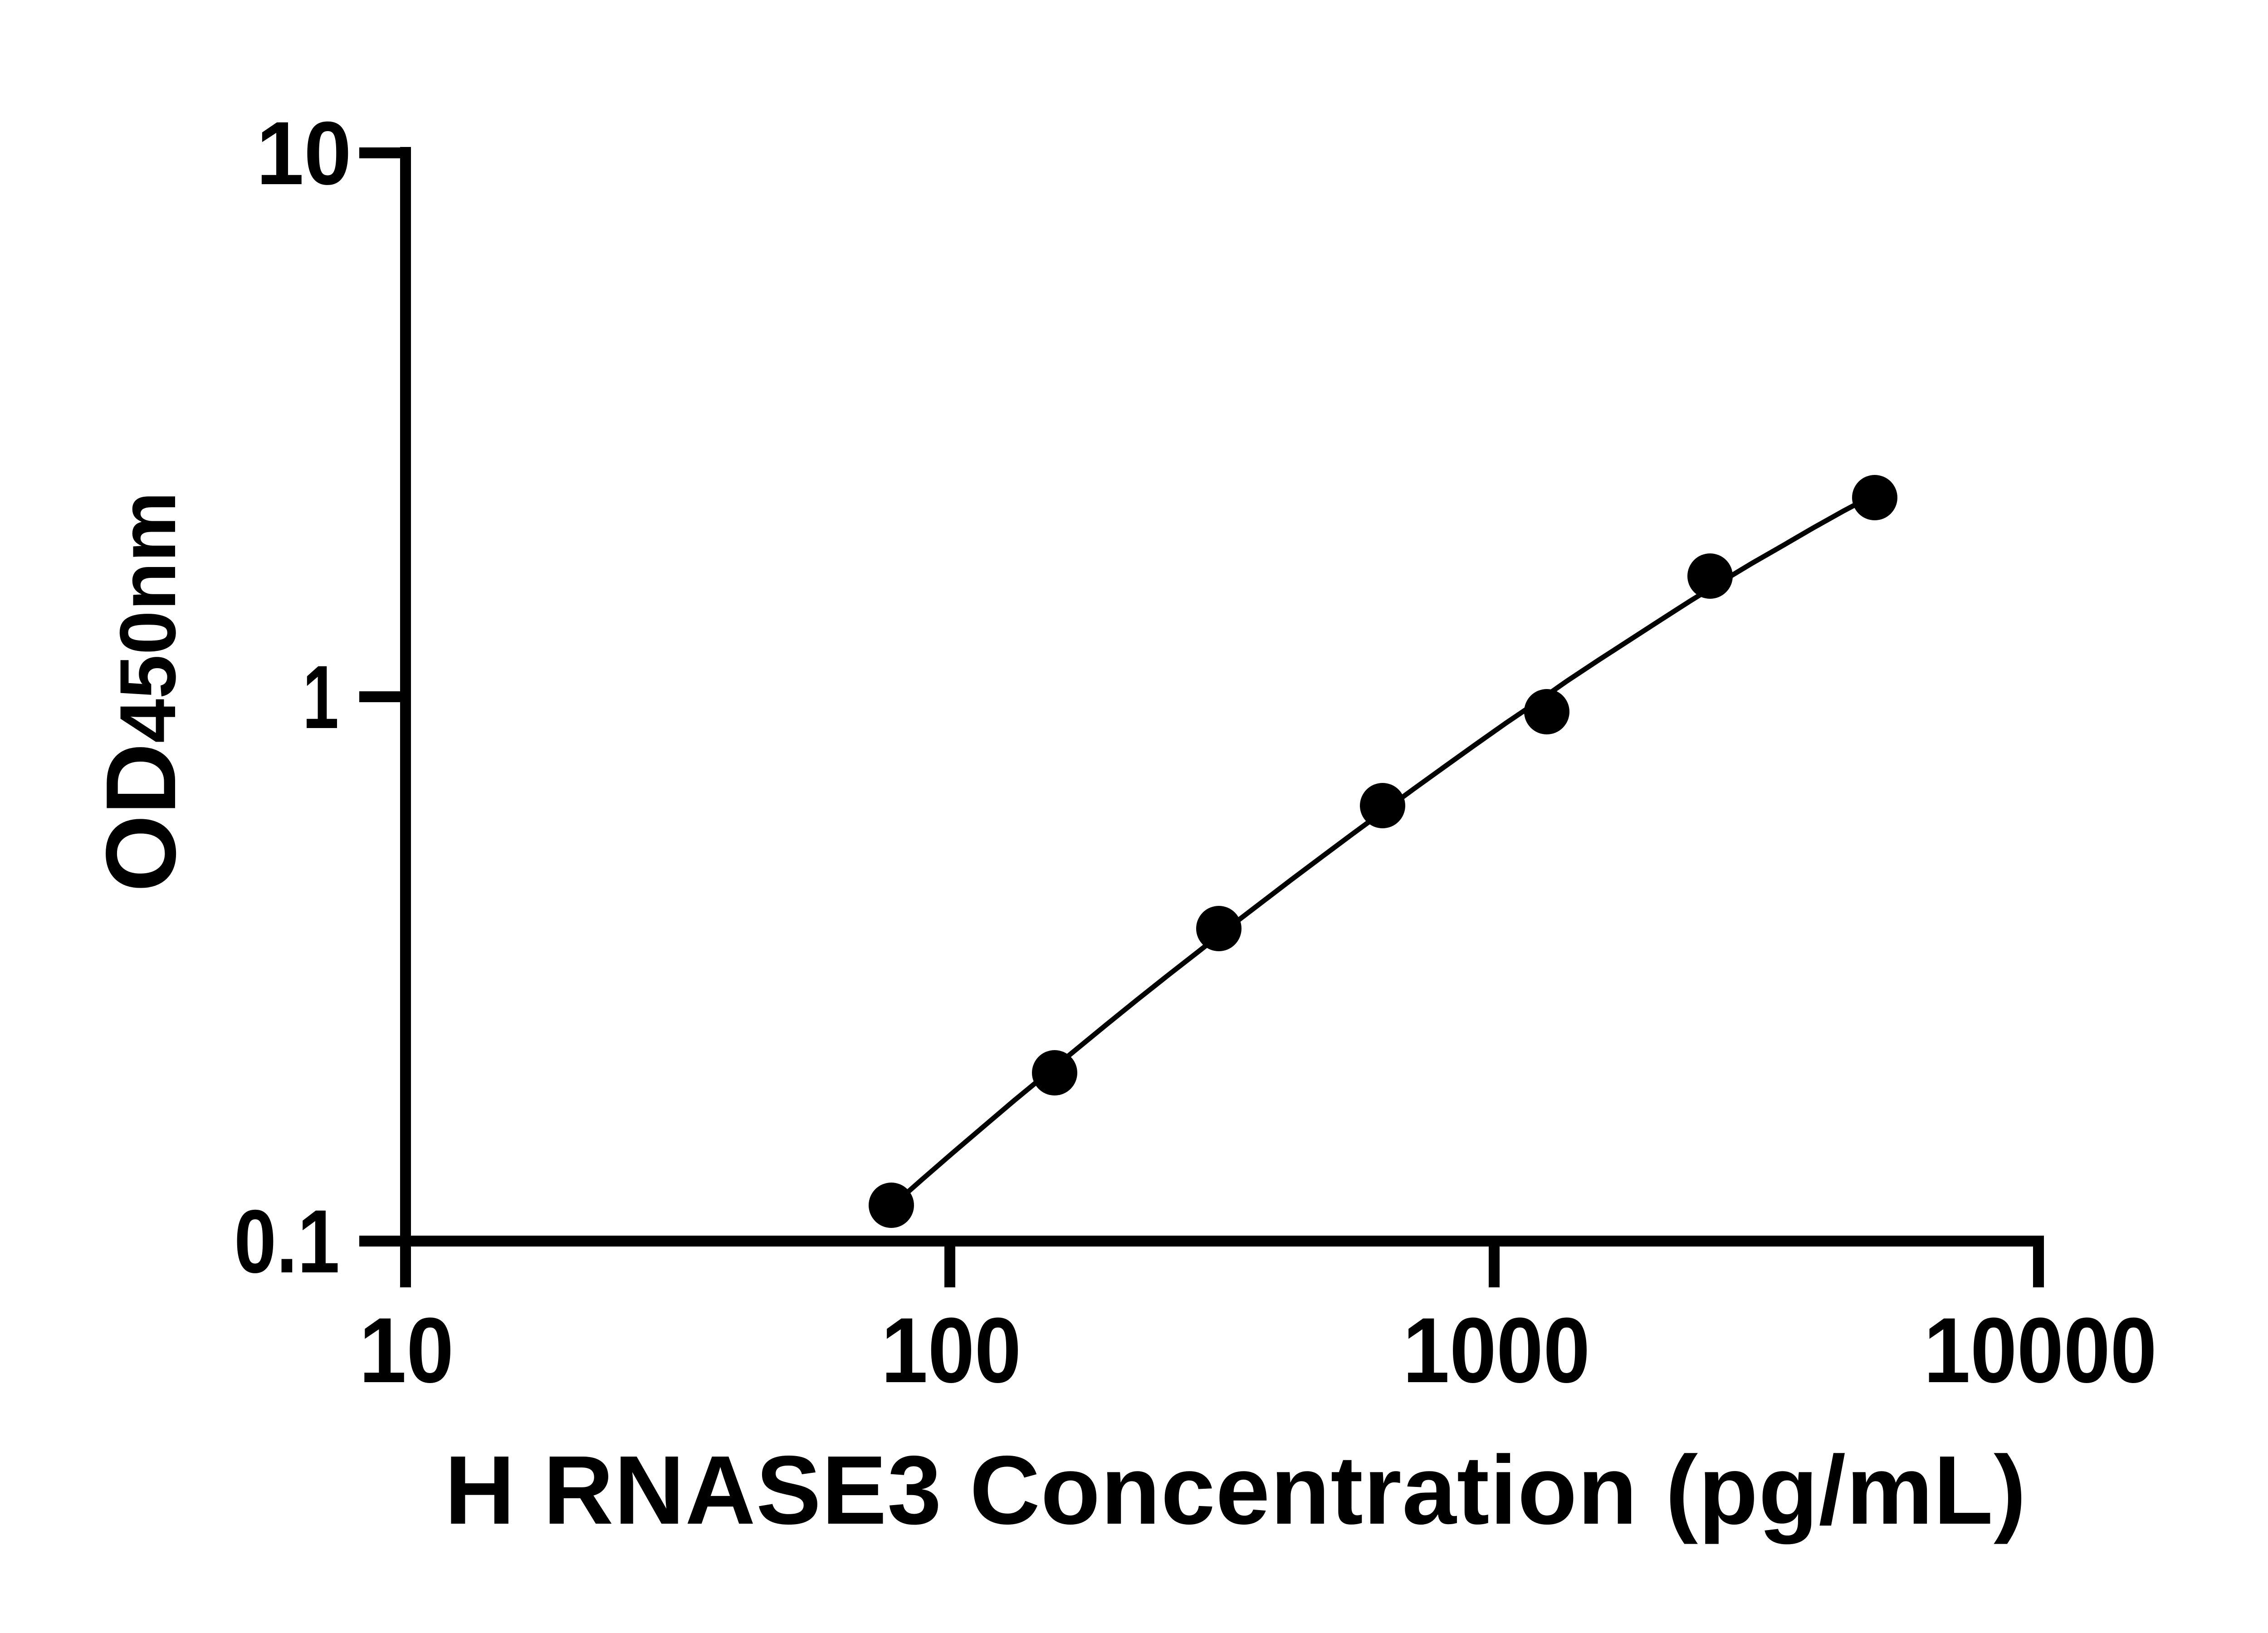 Image resolution: width=2268 pixels, height=1633 pixels. Describe the element at coordinates (1497, 1350) in the screenshot. I see `svg-text: 1000` at that location.